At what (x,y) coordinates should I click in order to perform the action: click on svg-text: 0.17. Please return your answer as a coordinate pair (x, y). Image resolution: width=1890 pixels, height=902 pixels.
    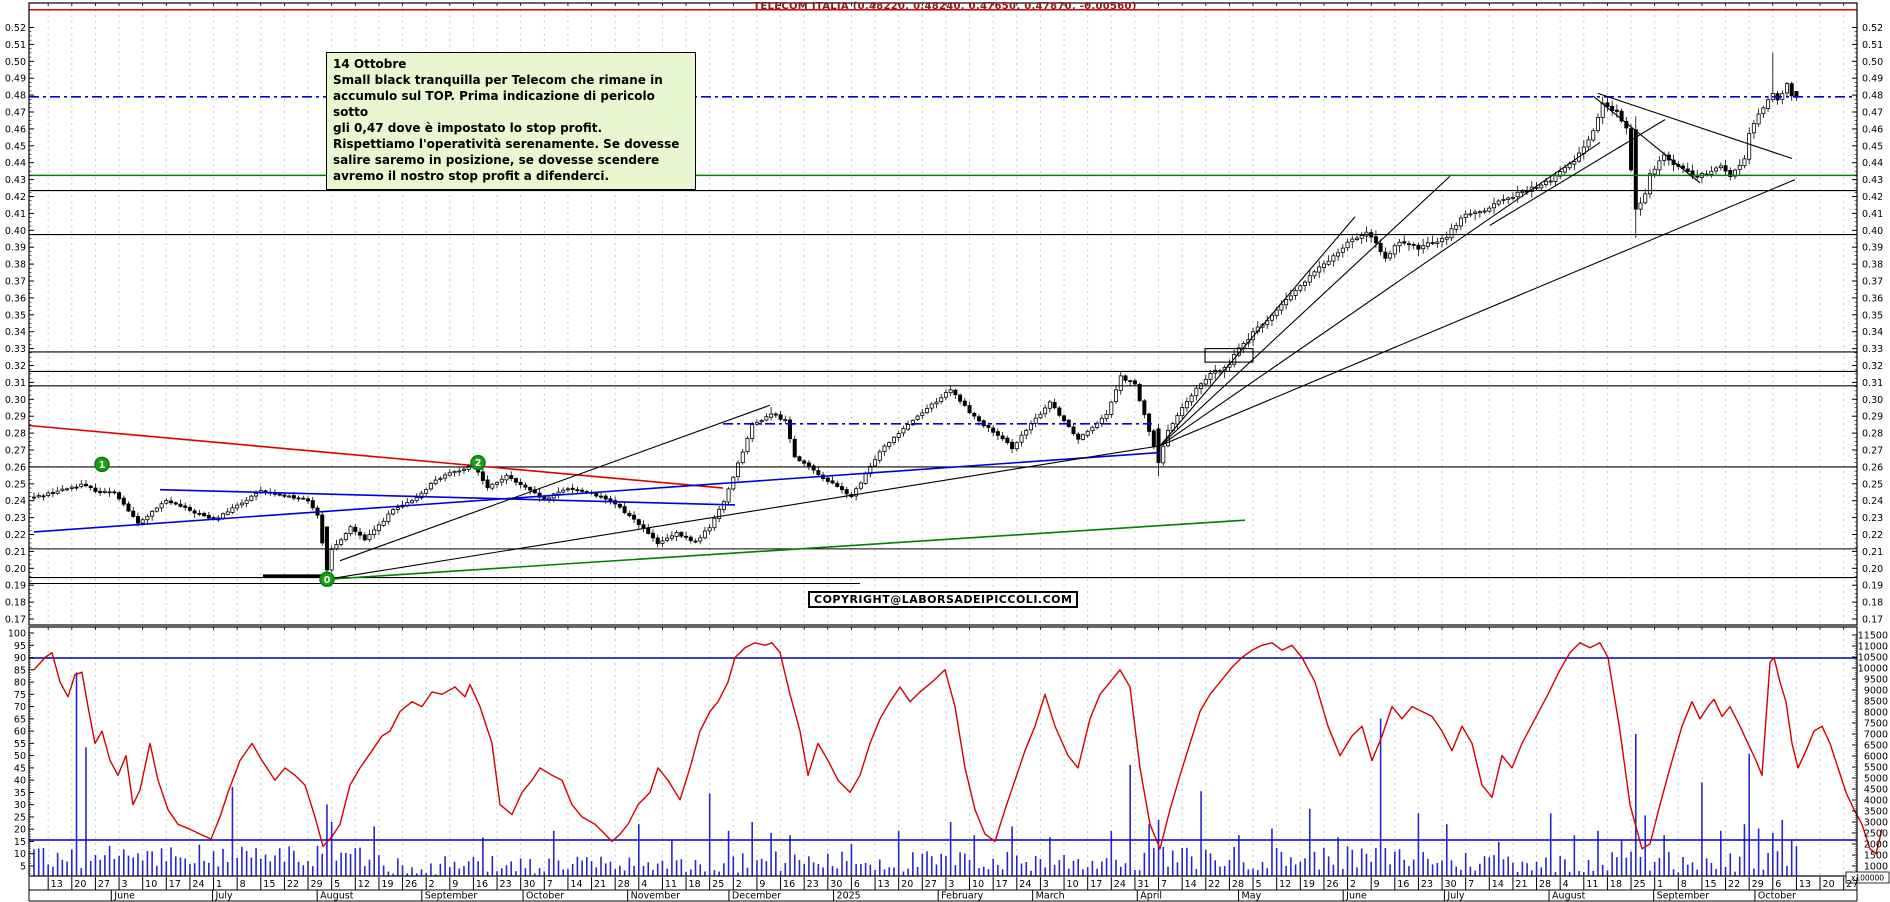
    Looking at the image, I should click on (1872, 620).